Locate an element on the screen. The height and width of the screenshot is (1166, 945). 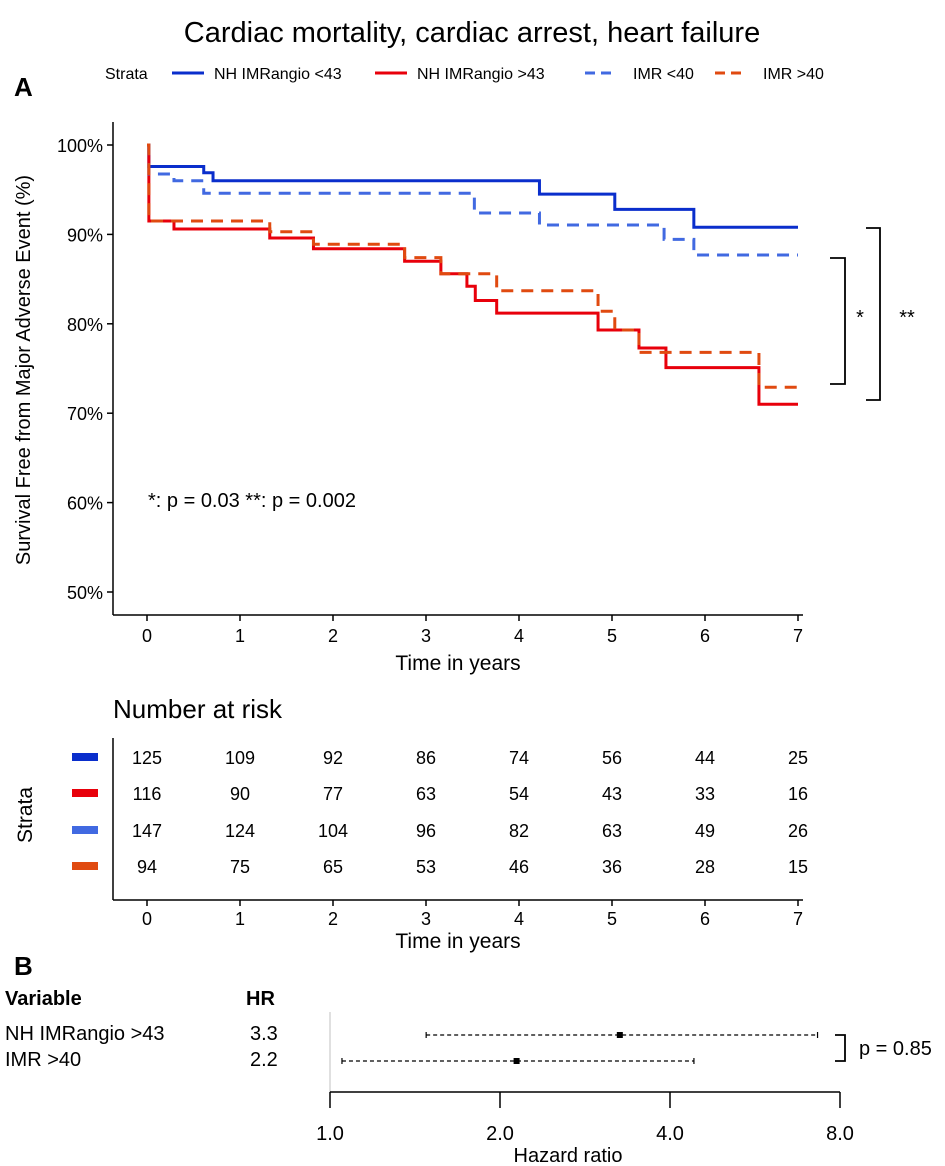
y-tick-label: 50% is located at coordinates (85, 593).